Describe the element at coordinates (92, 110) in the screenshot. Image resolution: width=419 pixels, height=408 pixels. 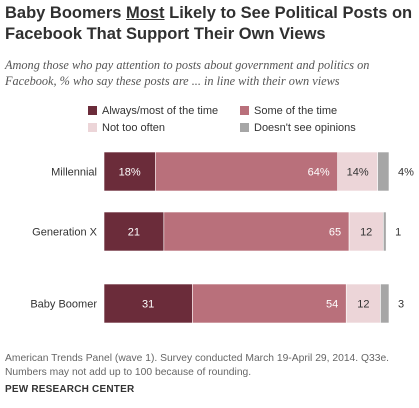
I see `legend-swatch-always-most-of-the-time` at that location.